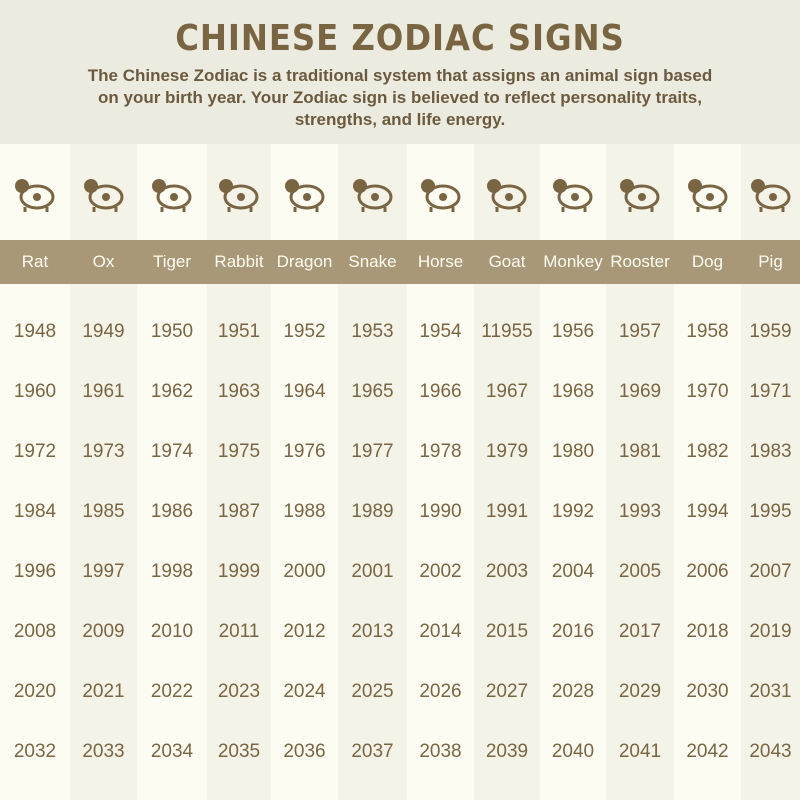 The image size is (800, 800). I want to click on year-cell: 2006, so click(707, 571).